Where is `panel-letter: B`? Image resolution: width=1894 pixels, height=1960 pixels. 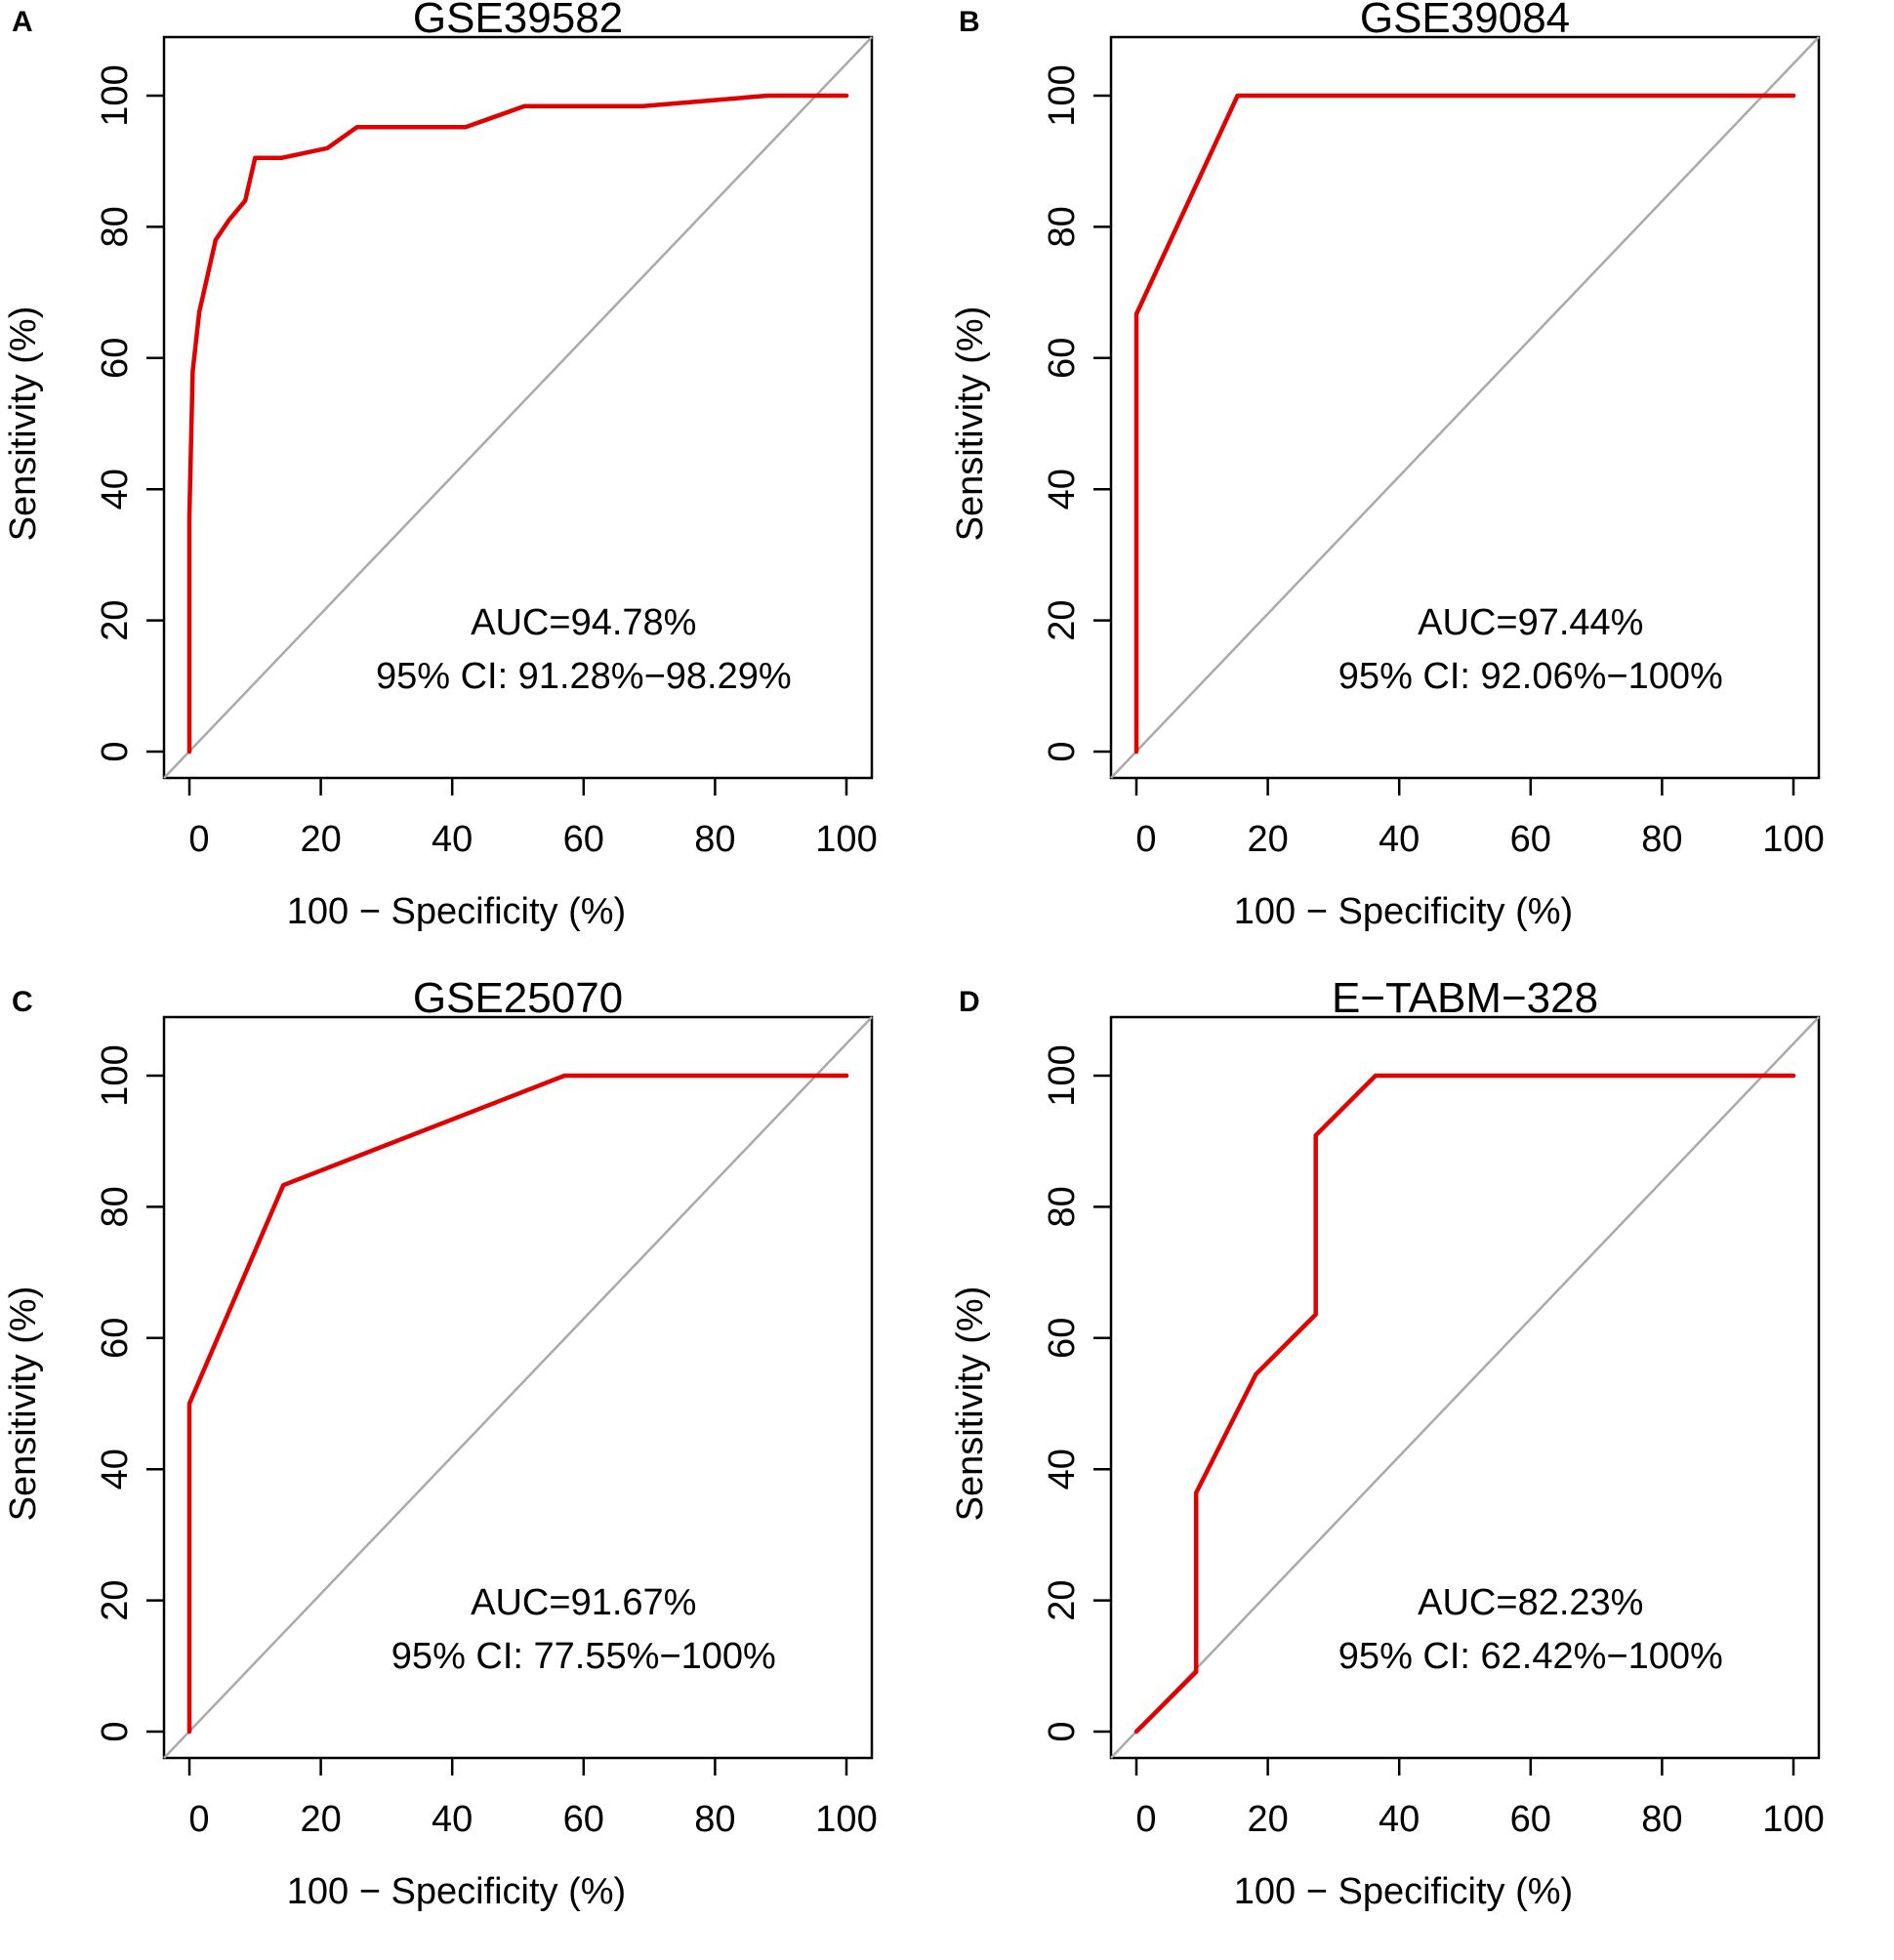
panel-letter: B is located at coordinates (970, 22).